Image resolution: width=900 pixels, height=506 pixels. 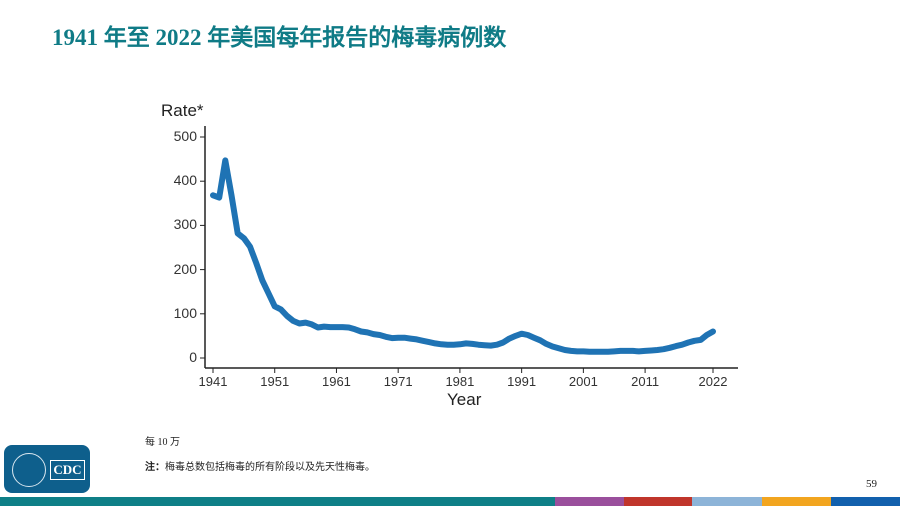 What do you see at coordinates (464, 399) in the screenshot?
I see `x-axis-label: Year` at bounding box center [464, 399].